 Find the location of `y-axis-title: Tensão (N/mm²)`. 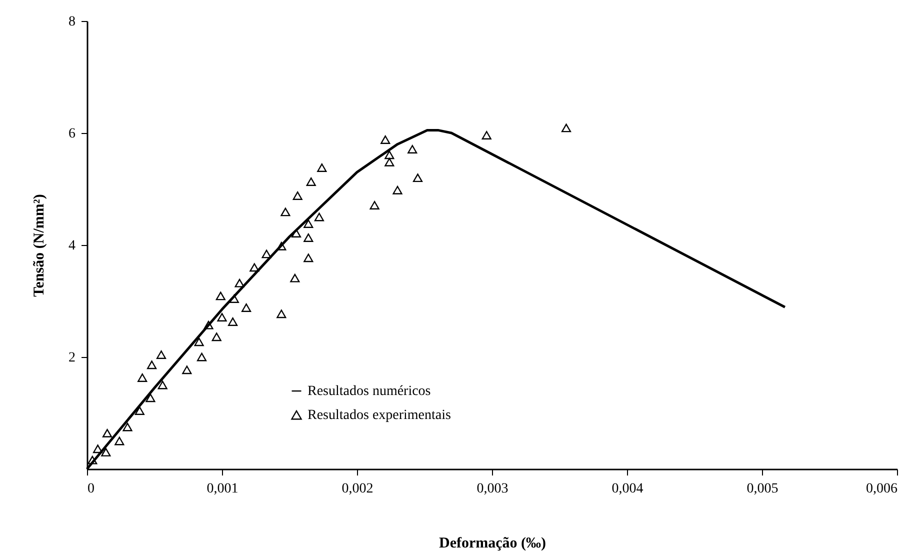

y-axis-title: Tensão (N/mm²) is located at coordinates (40, 245).